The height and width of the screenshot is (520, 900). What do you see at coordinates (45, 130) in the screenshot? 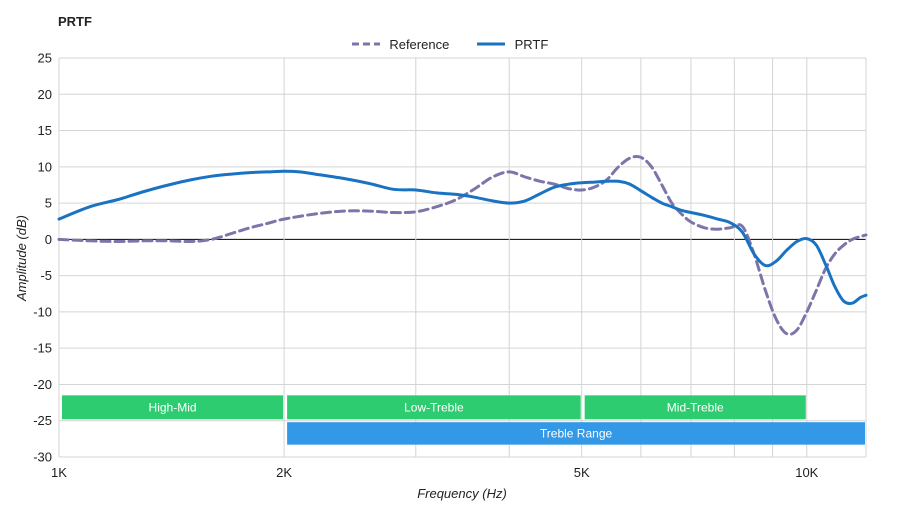
I see `y-tick-label: 15` at bounding box center [45, 130].